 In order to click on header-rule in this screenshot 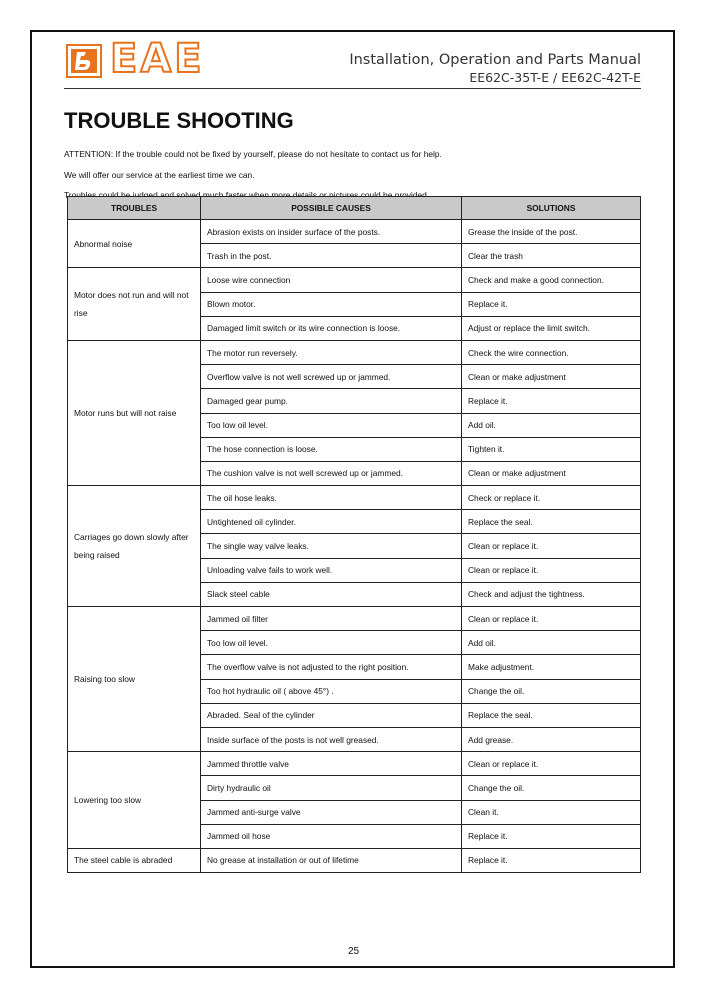, I will do `click(352, 88)`.